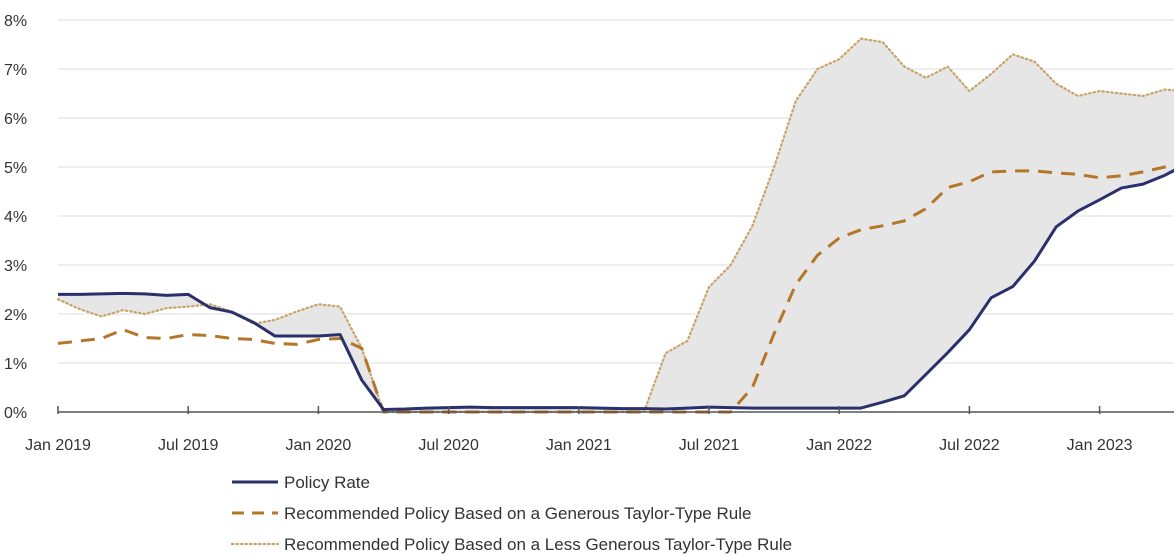 This screenshot has height=557, width=1174. I want to click on x-tick-label: Jan 2023, so click(1100, 445).